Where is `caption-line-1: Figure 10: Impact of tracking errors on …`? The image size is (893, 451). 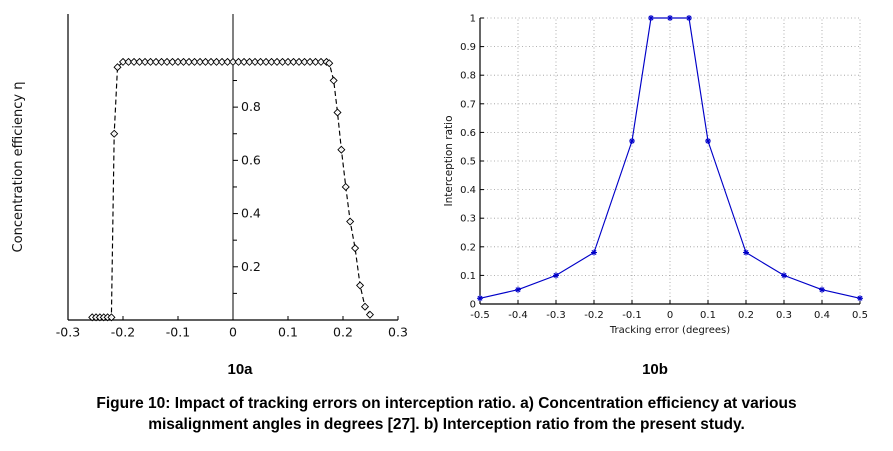 caption-line-1: Figure 10: Impact of tracking errors on … is located at coordinates (446, 403).